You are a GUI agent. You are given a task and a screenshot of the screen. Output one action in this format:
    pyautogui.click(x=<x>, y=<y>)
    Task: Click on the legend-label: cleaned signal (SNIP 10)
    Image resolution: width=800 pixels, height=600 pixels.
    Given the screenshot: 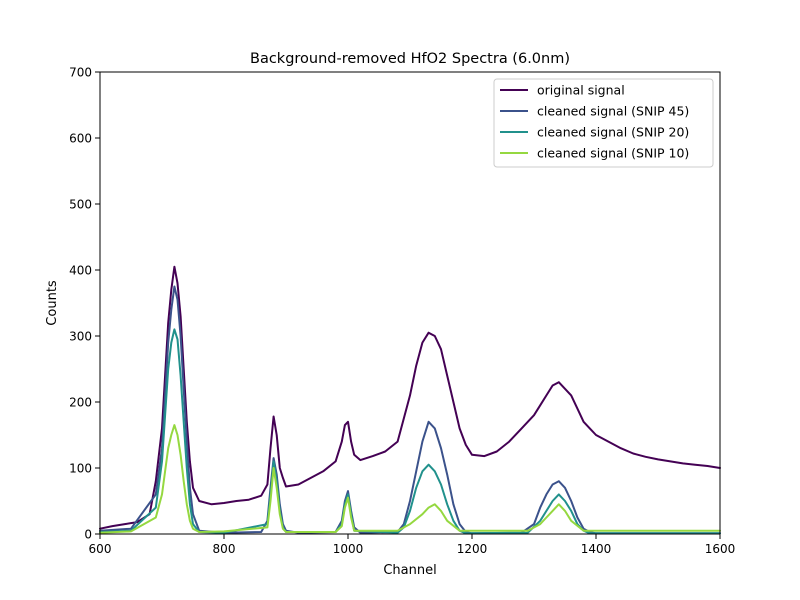 What is the action you would take?
    pyautogui.click(x=613, y=153)
    